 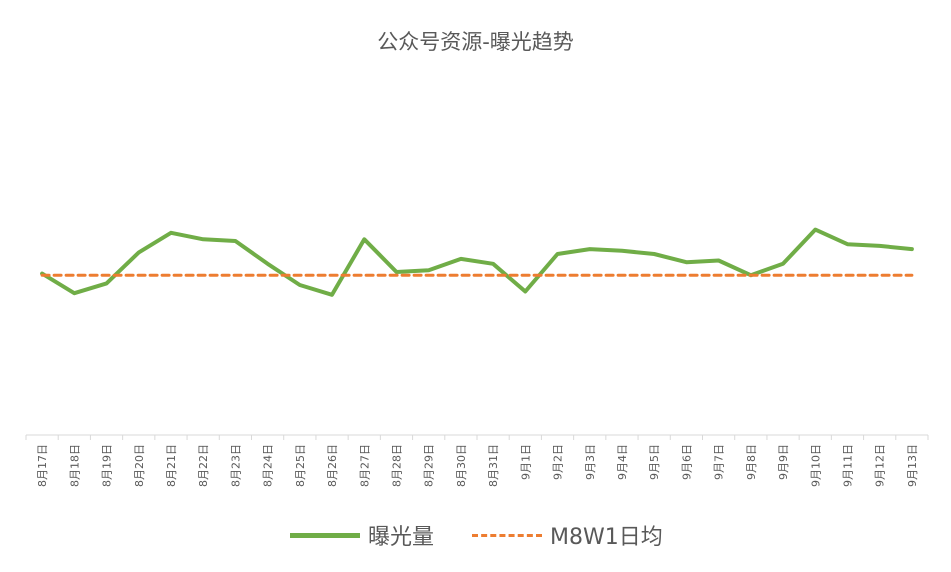 I want to click on legend-label: 曝光量, so click(x=401, y=537).